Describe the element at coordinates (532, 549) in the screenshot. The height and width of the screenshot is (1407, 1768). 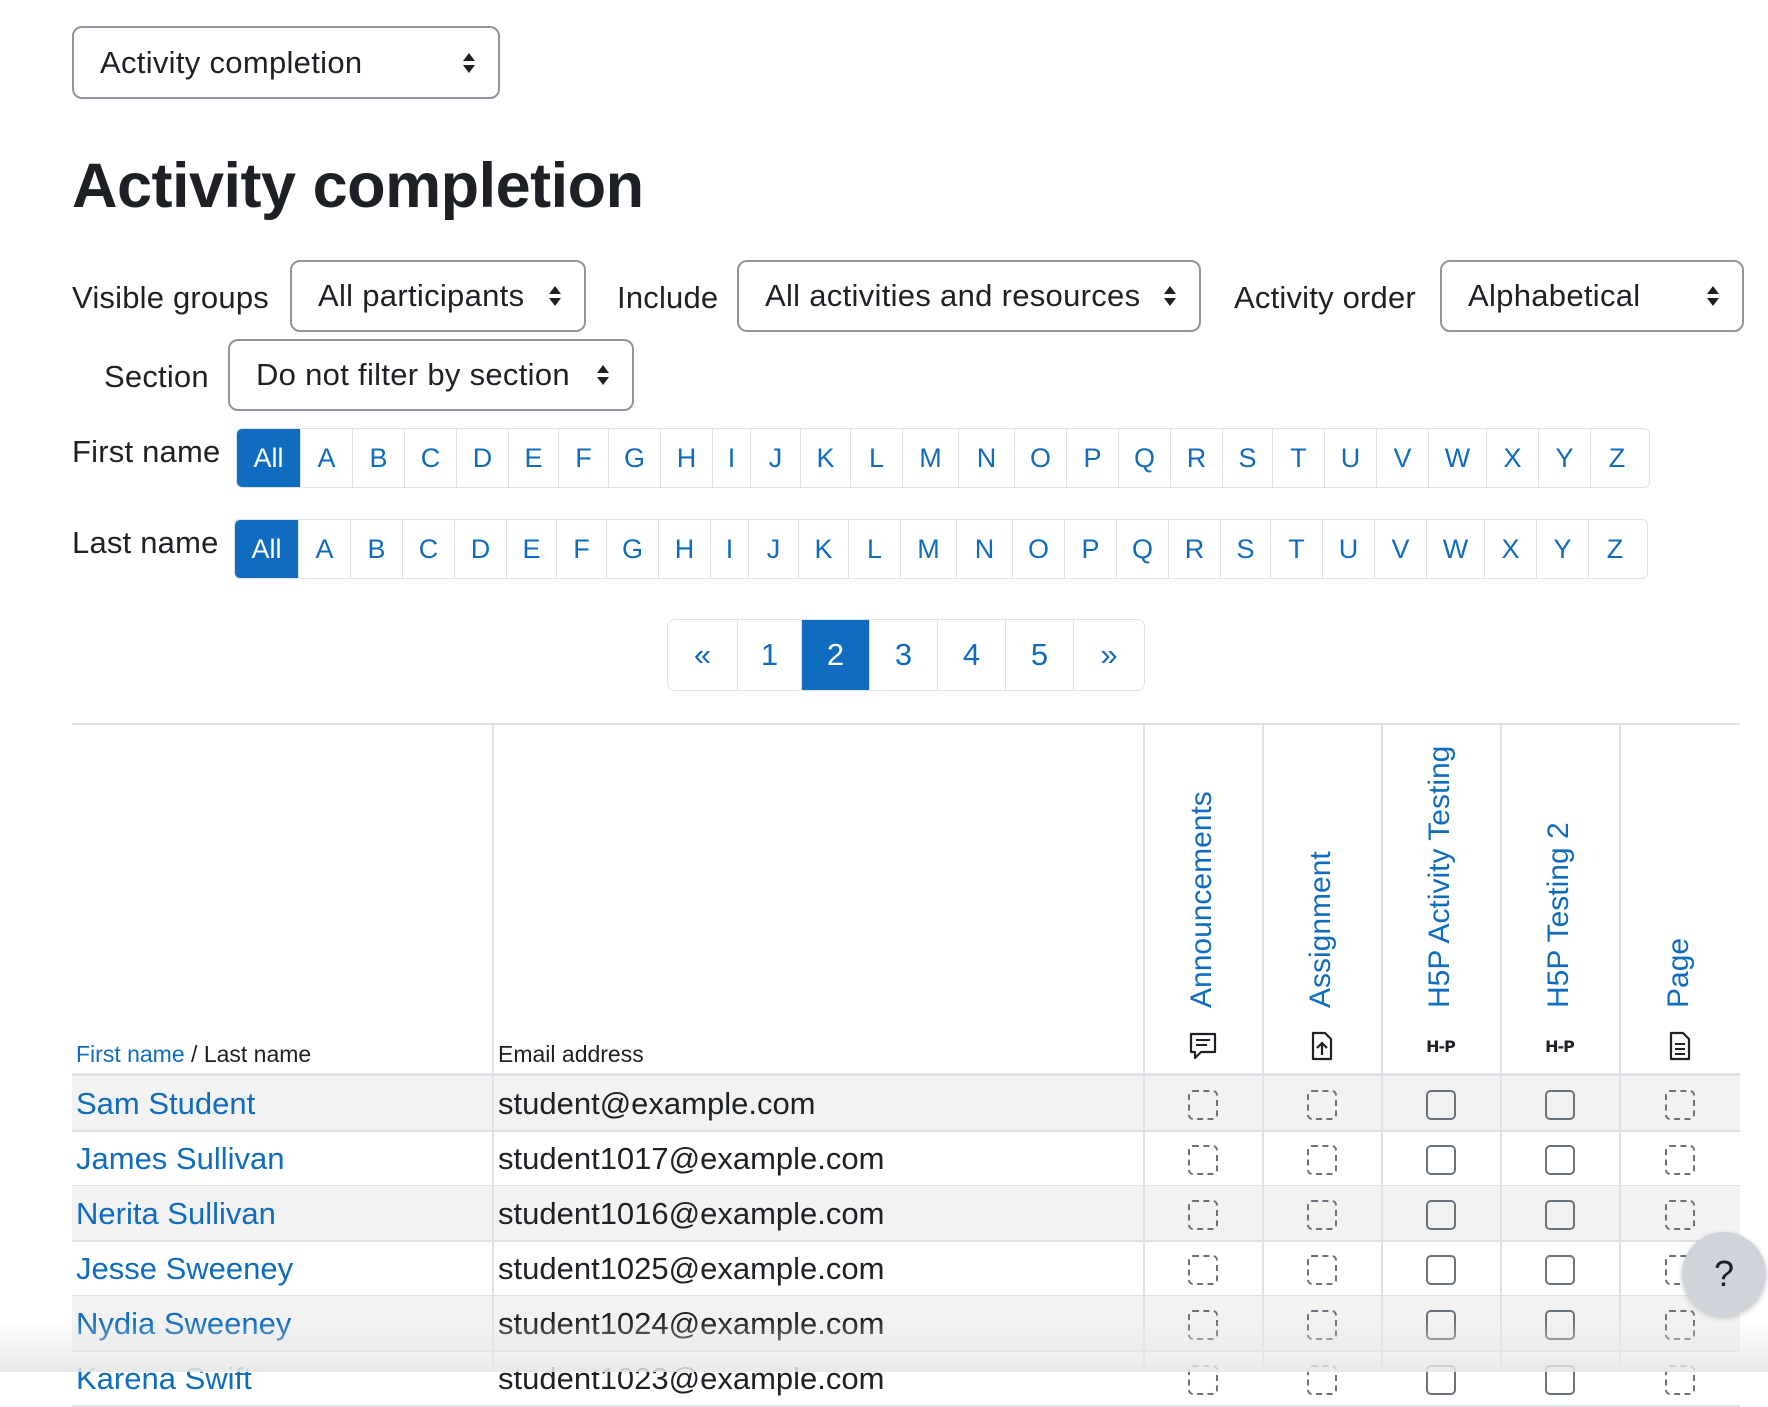
I see `last-name-initial-e: E` at that location.